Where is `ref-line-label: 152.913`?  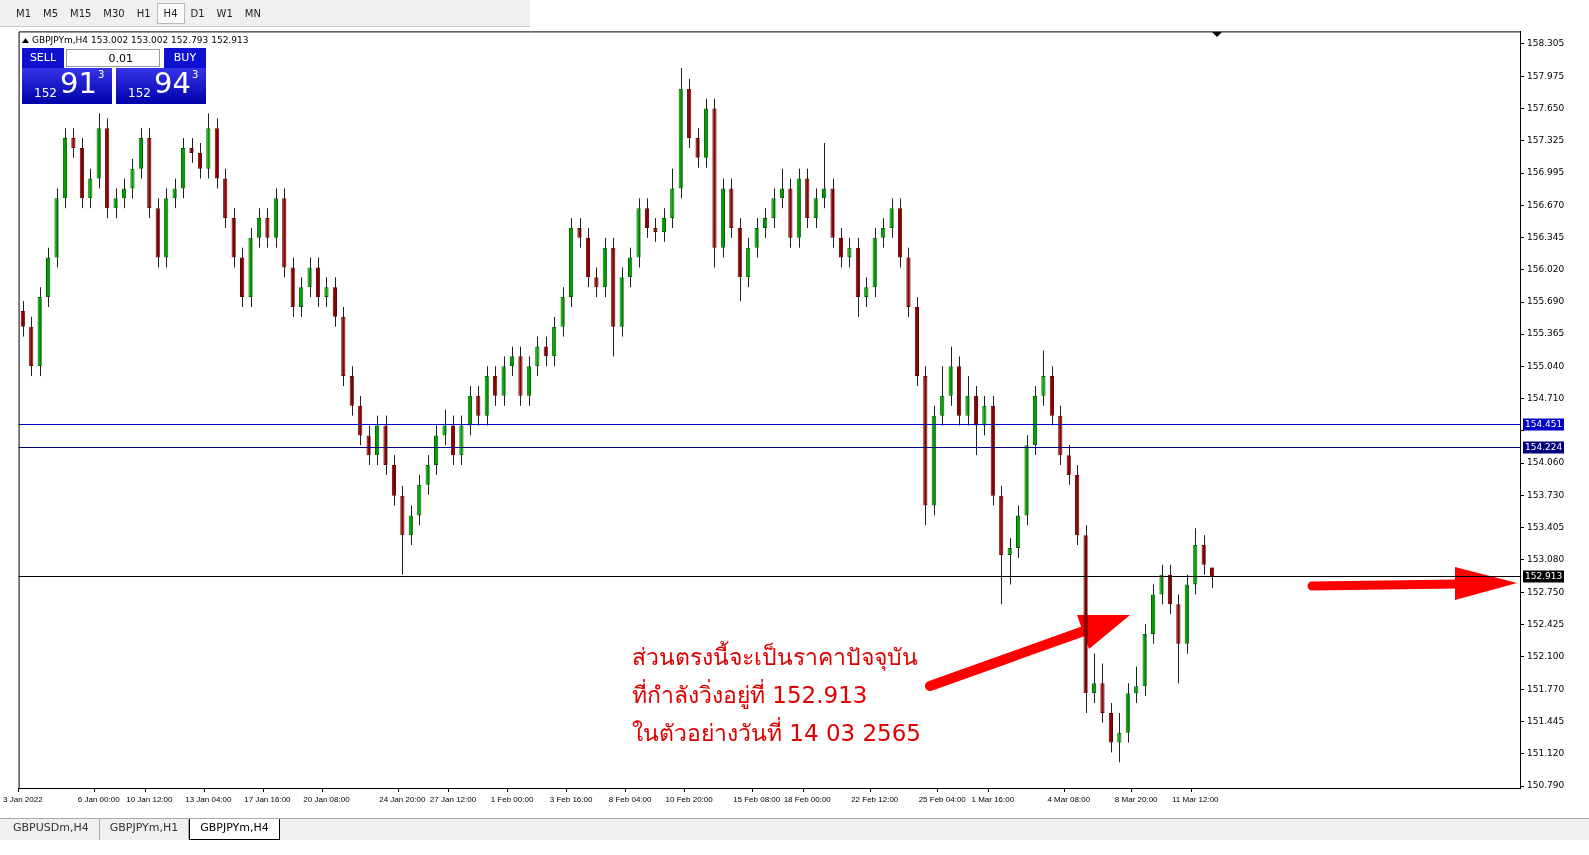
ref-line-label: 152.913 is located at coordinates (1544, 575).